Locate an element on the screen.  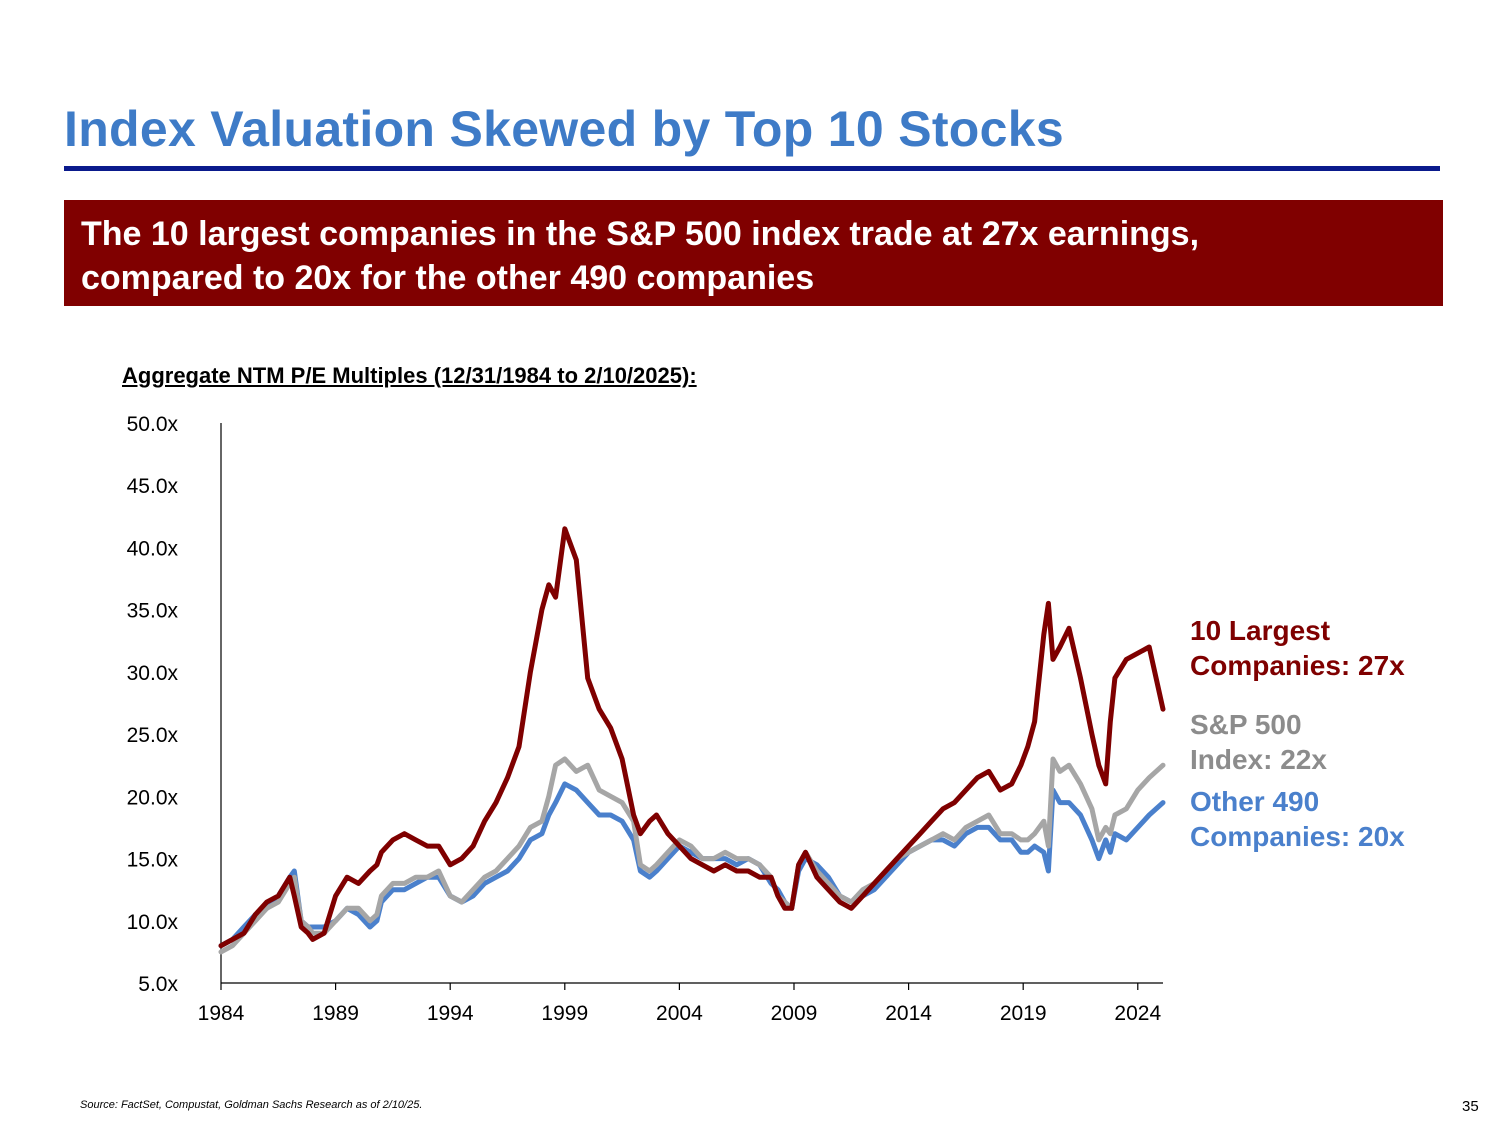
legend-top10: 10 Largest Companies: 27x is located at coordinates (1297, 648).